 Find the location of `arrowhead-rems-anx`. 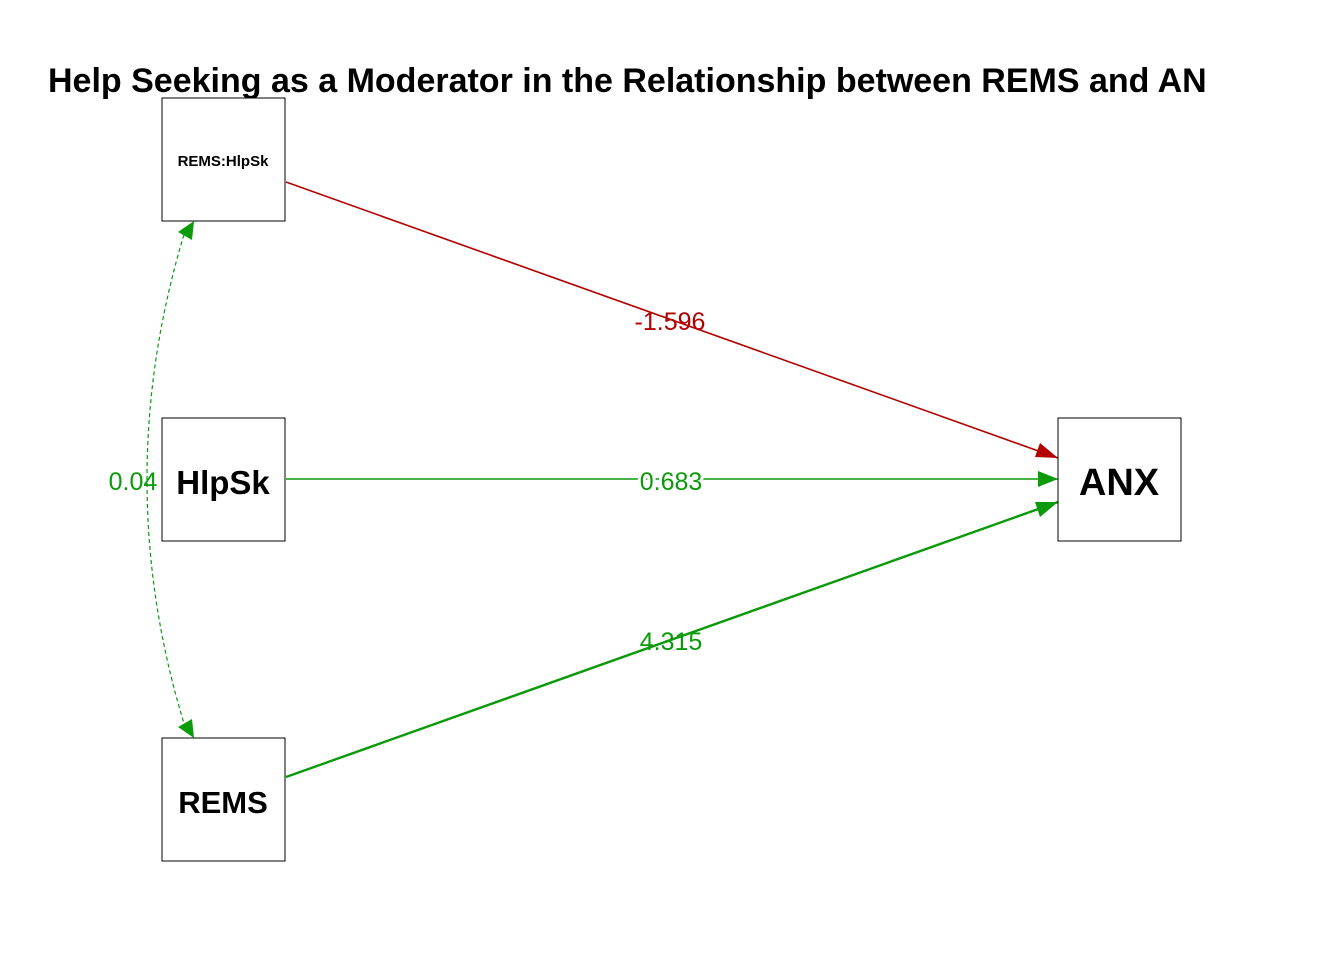

arrowhead-rems-anx is located at coordinates (1046, 509).